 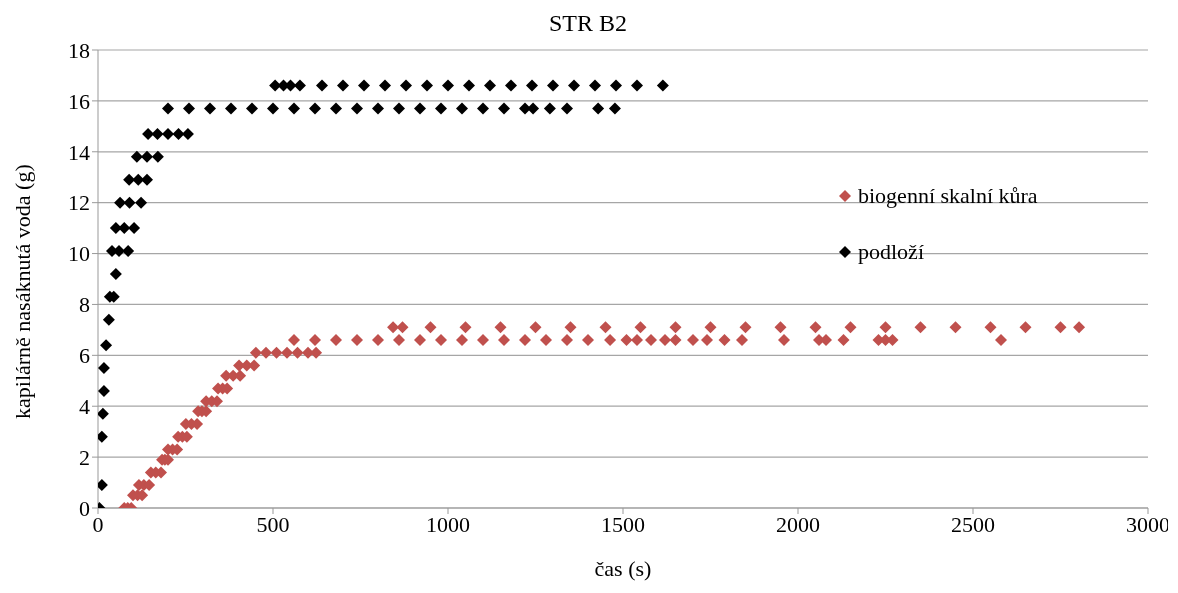 I want to click on y-tick-label: 16, so click(x=79, y=101).